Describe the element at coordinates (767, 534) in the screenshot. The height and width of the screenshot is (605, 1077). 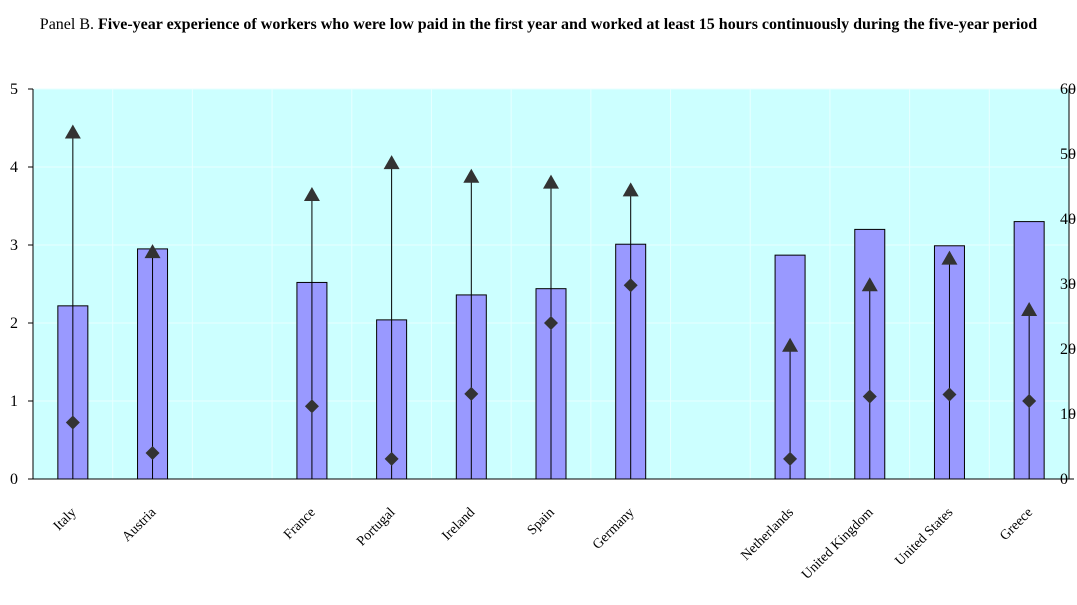
I see `category-label: Netherlands` at that location.